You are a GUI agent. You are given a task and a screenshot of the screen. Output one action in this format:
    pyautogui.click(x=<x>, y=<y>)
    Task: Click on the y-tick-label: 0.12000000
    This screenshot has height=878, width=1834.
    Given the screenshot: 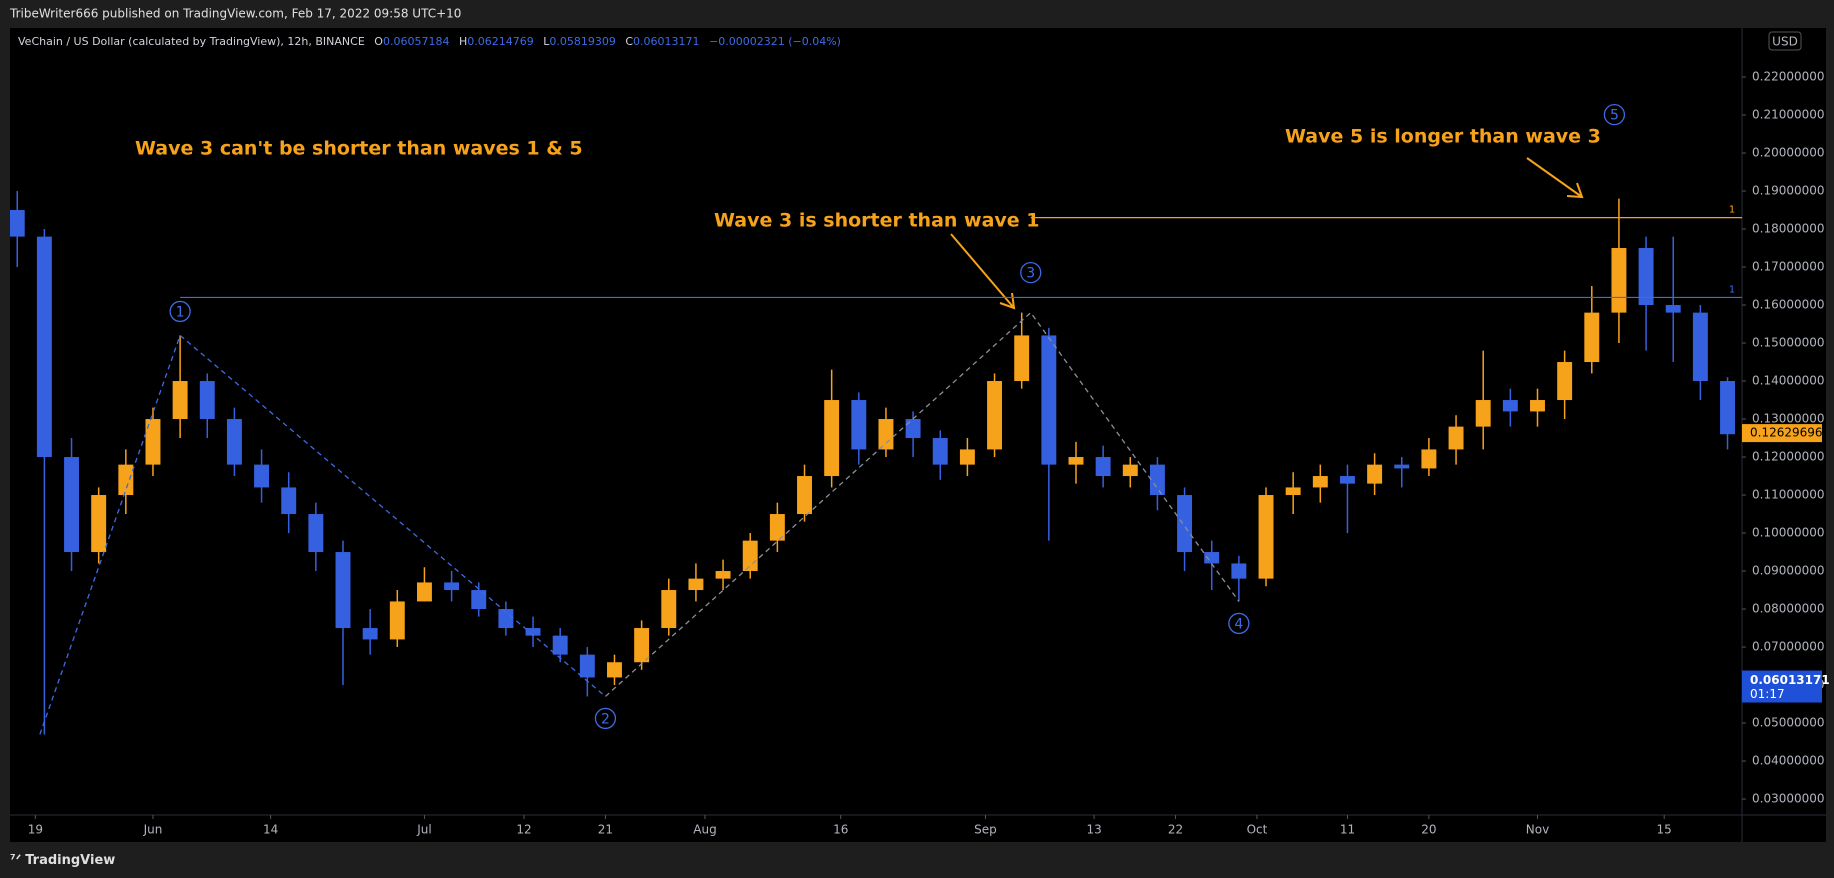 What is the action you would take?
    pyautogui.click(x=1788, y=457)
    